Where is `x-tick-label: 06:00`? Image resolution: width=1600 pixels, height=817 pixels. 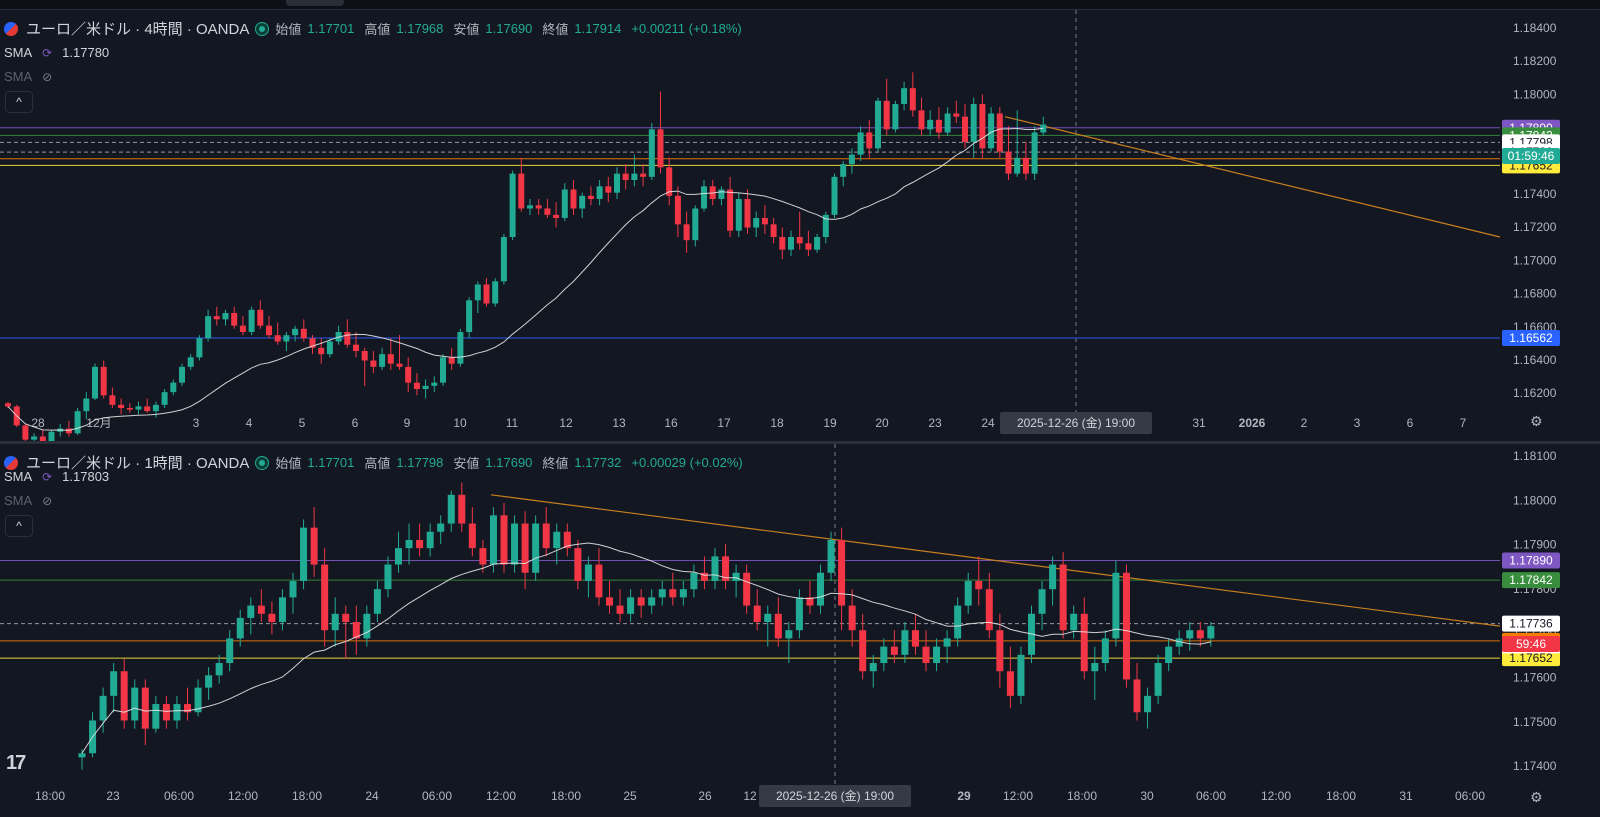
x-tick-label: 06:00 is located at coordinates (1211, 796).